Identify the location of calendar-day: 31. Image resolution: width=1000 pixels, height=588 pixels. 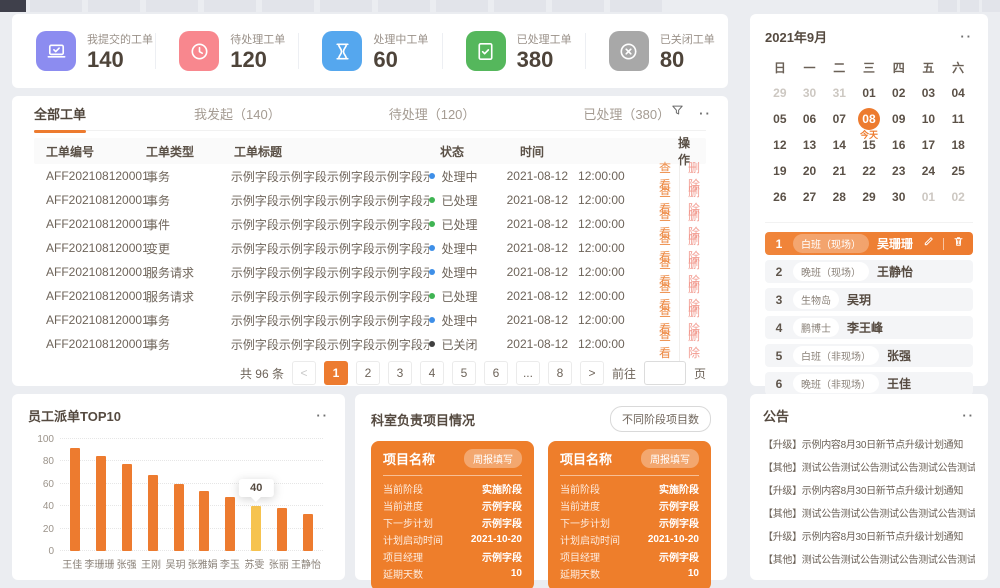
(839, 93).